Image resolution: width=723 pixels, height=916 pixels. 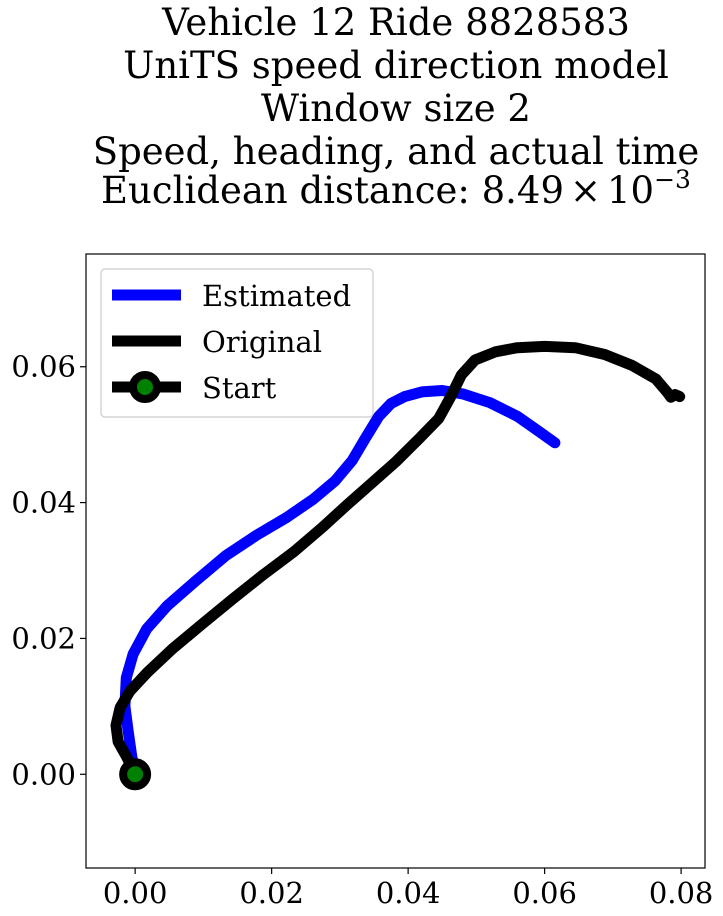 I want to click on legend: Estimated Original Start, so click(x=237, y=343).